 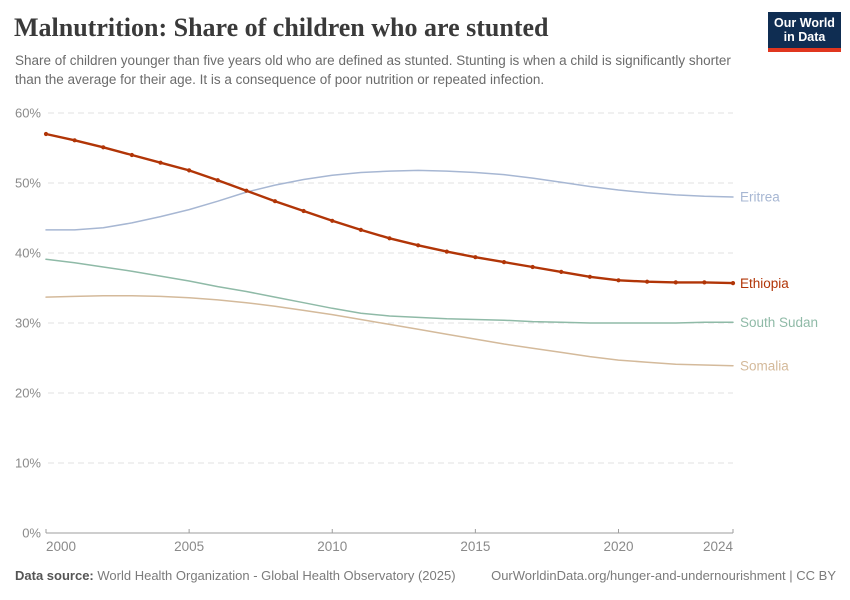 What do you see at coordinates (28, 253) in the screenshot?
I see `y-axis-label: 40%` at bounding box center [28, 253].